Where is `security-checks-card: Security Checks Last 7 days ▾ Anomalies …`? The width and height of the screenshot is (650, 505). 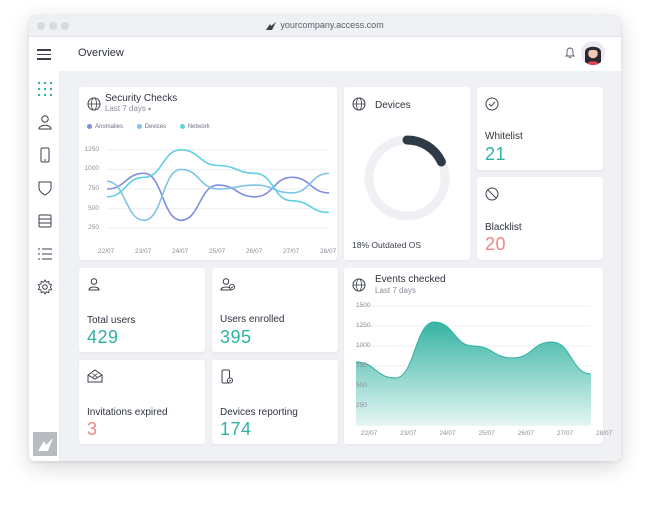
security-checks-card: Security Checks Last 7 days ▾ Anomalies … is located at coordinates (208, 173).